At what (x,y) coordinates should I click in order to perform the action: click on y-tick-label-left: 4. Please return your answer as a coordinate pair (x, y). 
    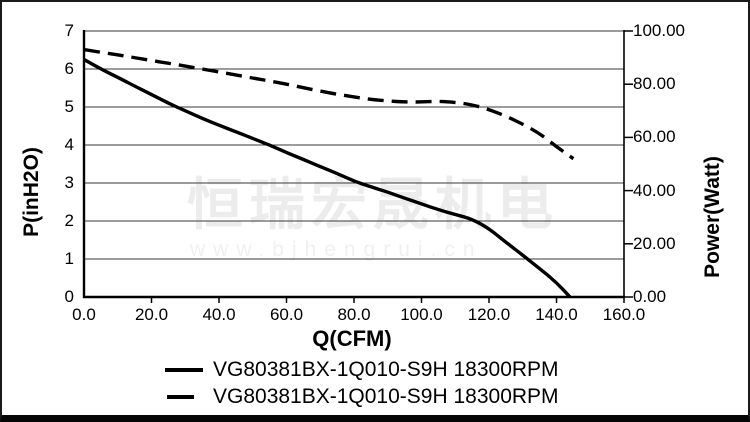
    Looking at the image, I should click on (69, 144).